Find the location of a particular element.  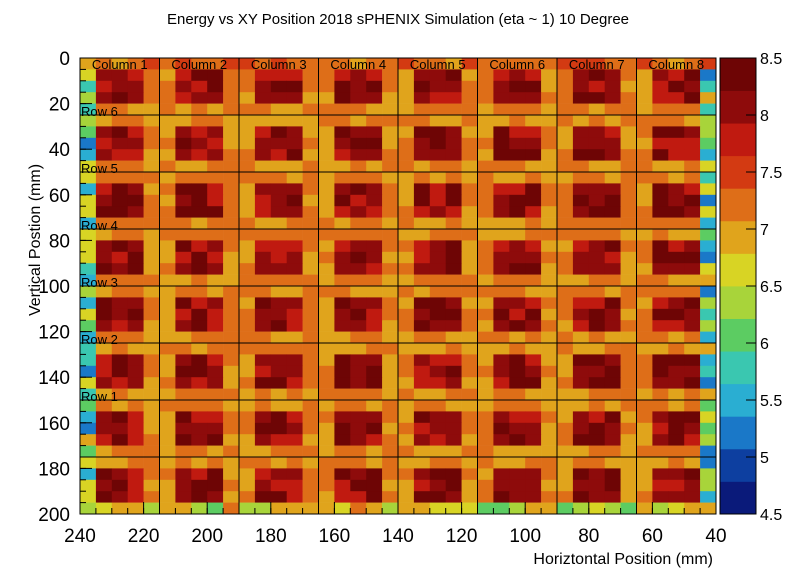

x-tick-label: 220 is located at coordinates (144, 536).